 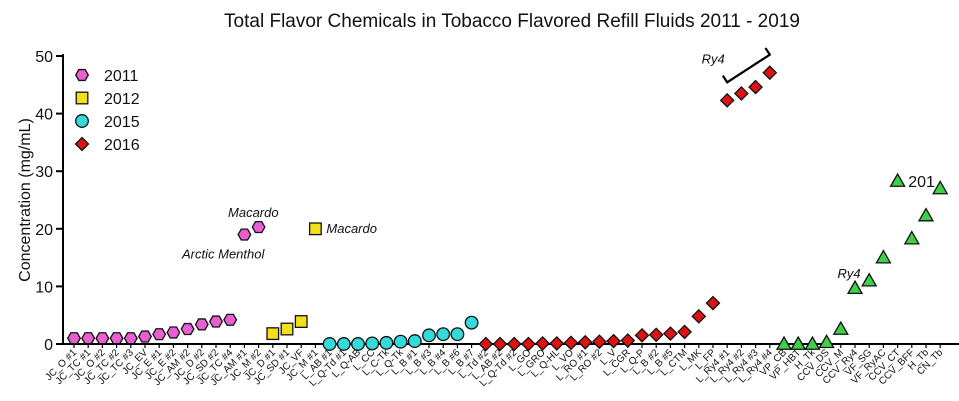 I want to click on legend-marker-2016, so click(x=82, y=144).